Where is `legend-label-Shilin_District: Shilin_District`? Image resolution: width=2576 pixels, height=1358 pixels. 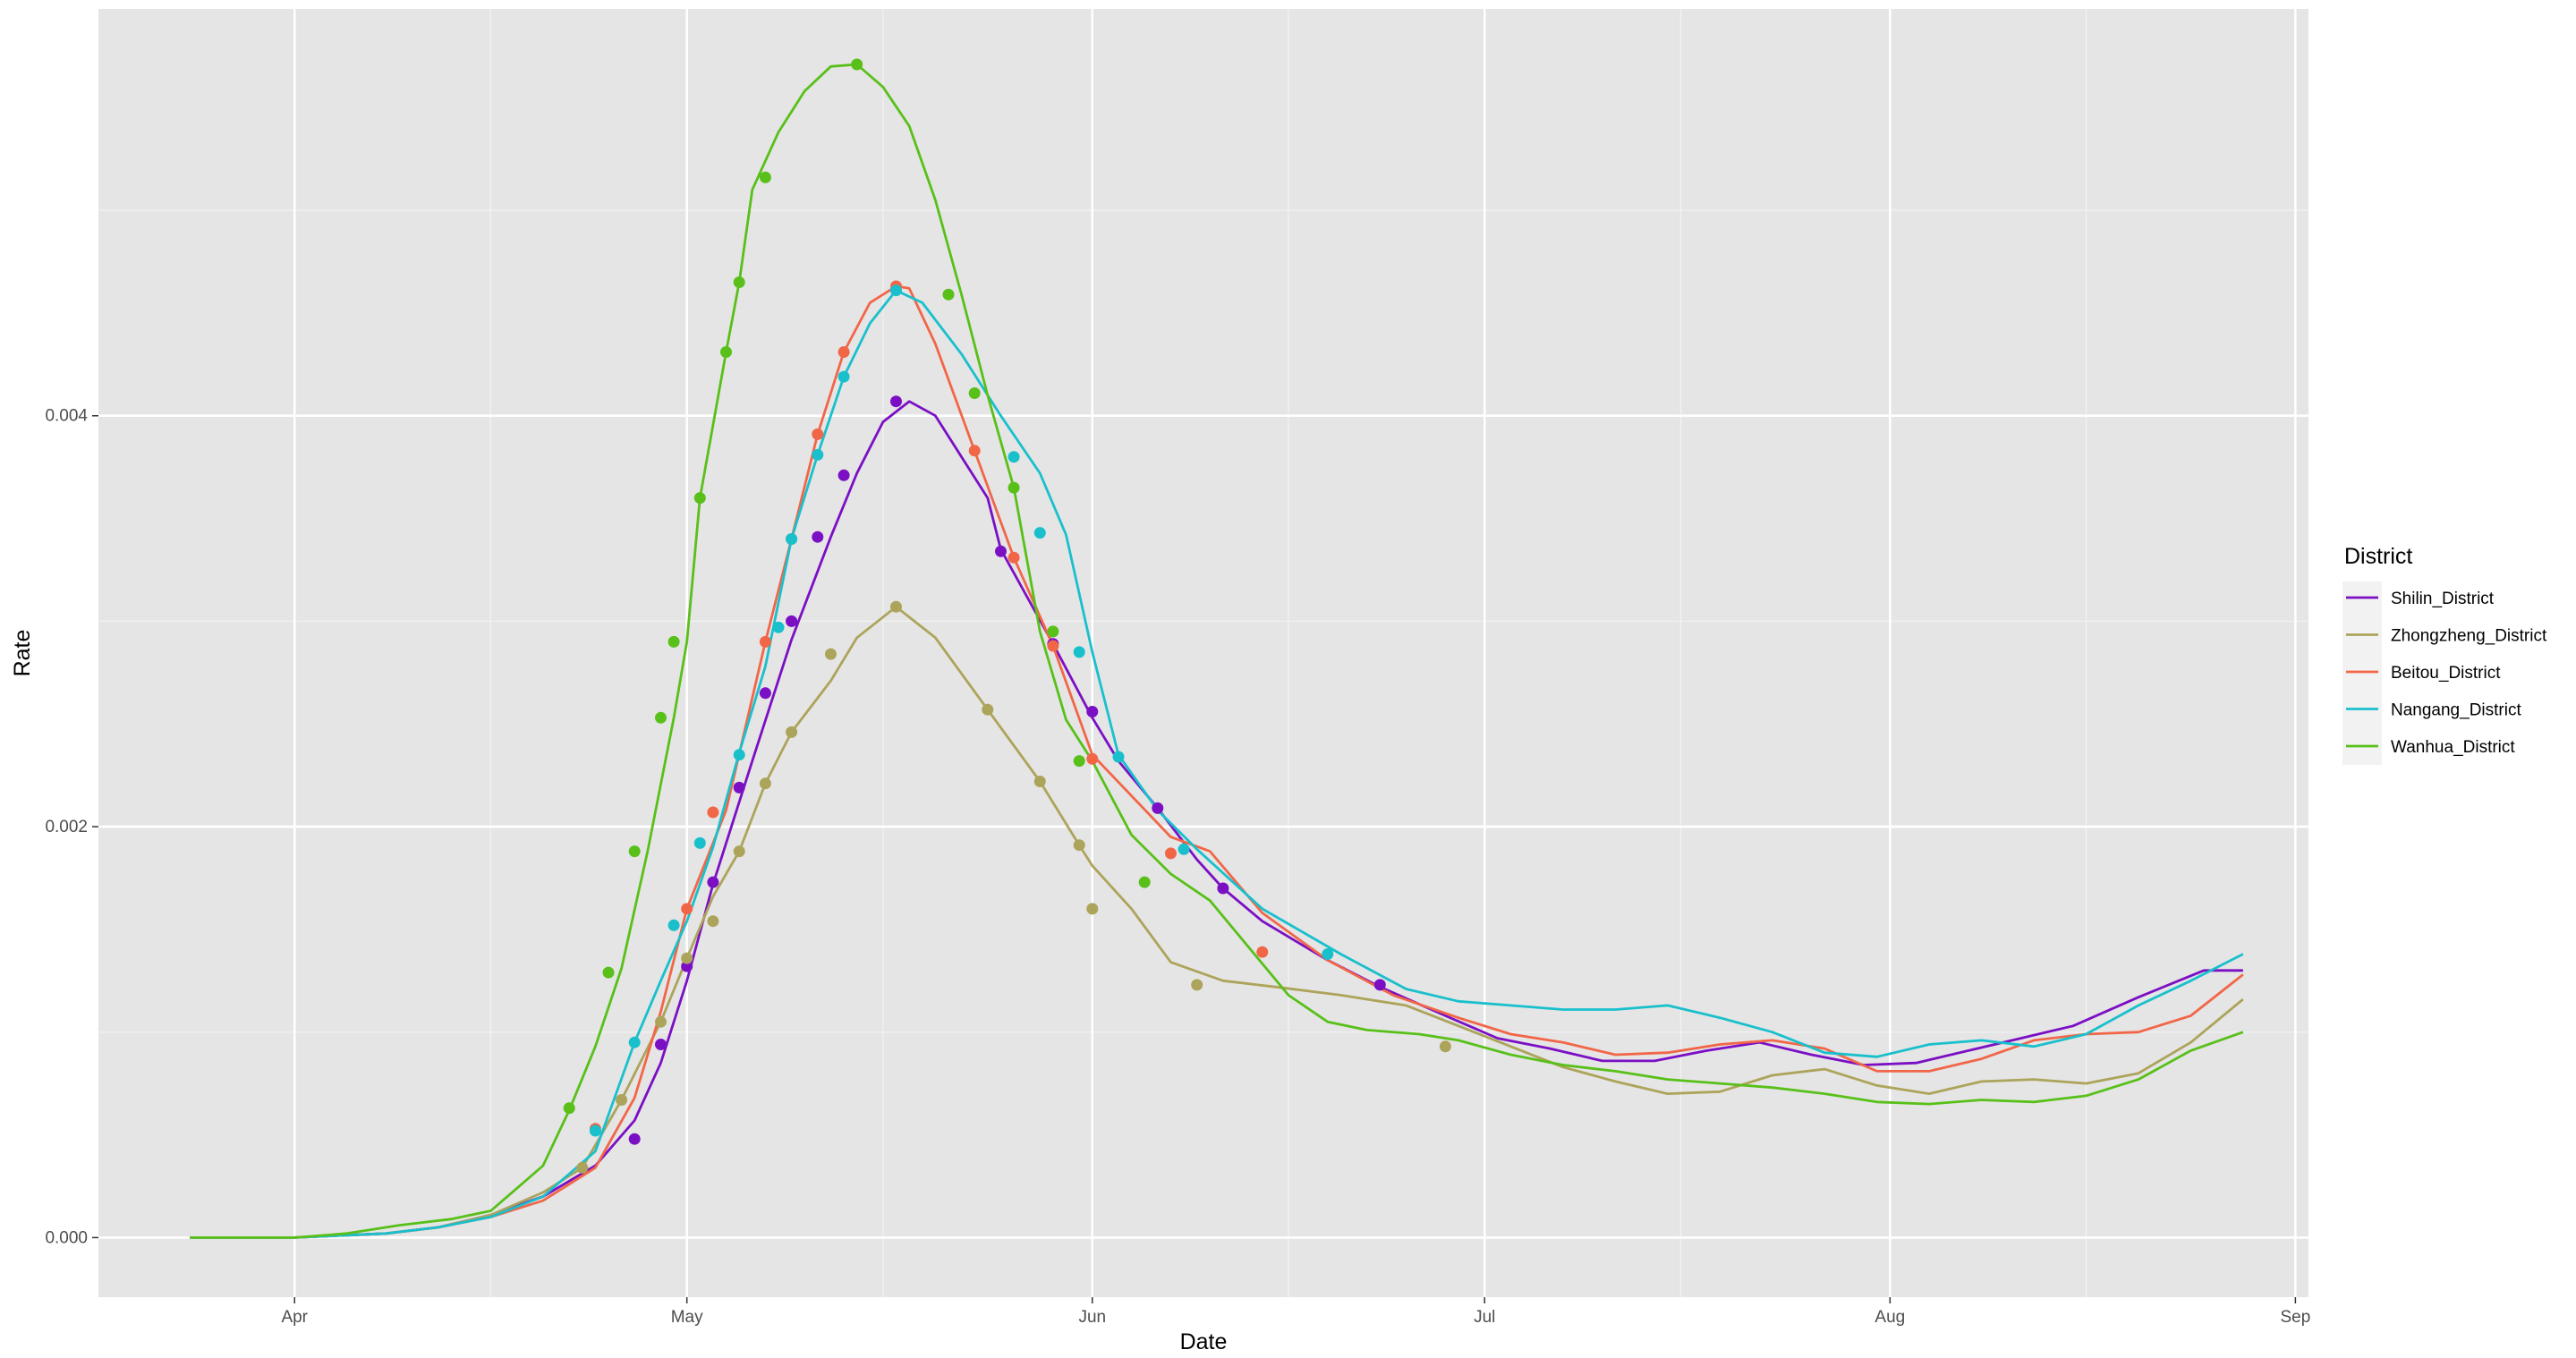 legend-label-Shilin_District: Shilin_District is located at coordinates (2443, 599).